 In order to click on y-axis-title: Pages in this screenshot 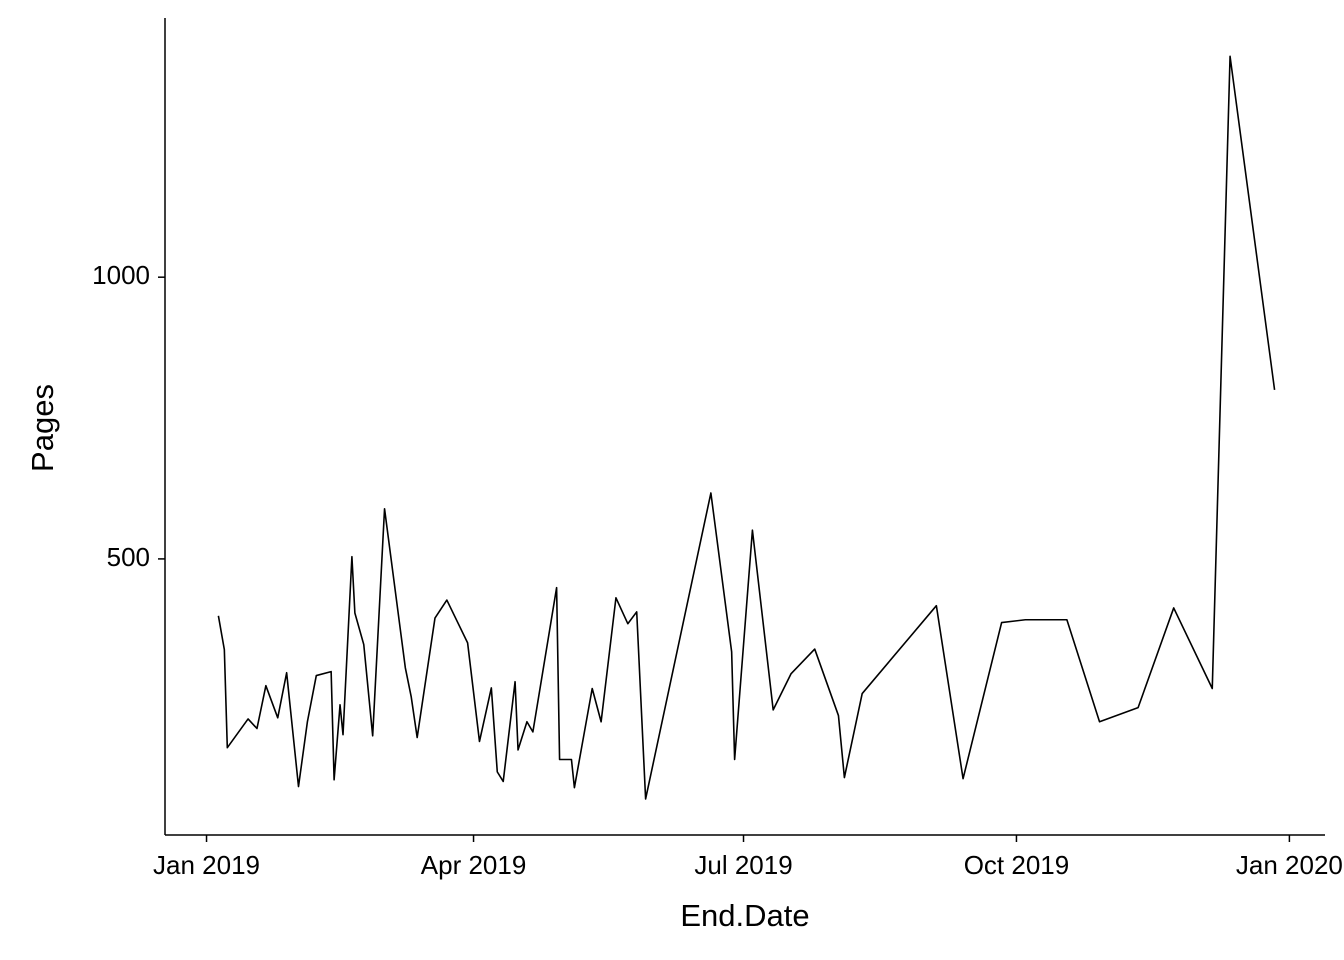, I will do `click(42, 428)`.